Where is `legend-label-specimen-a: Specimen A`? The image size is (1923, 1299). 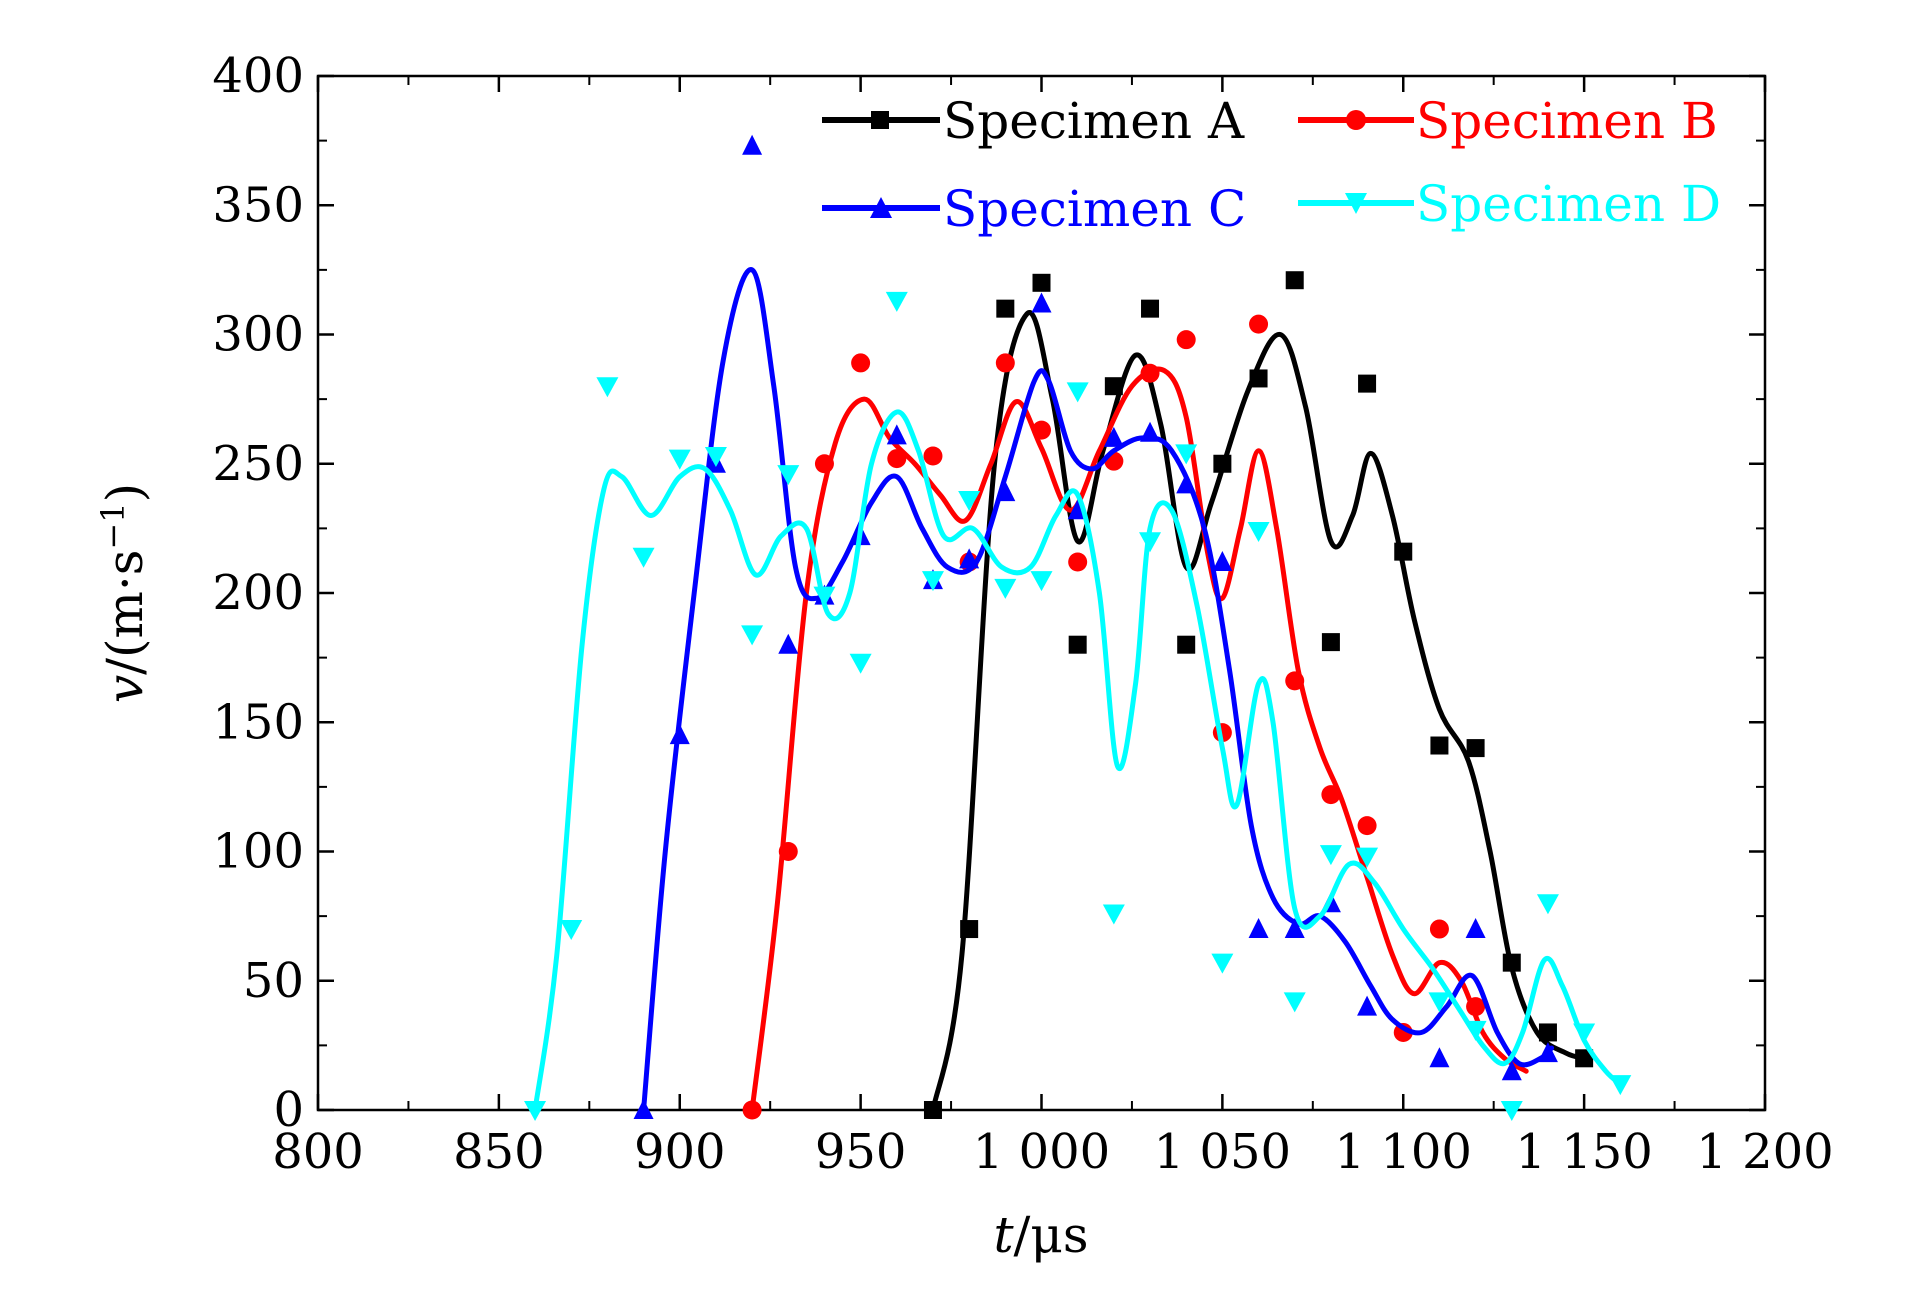
legend-label-specimen-a: Specimen A is located at coordinates (1094, 121).